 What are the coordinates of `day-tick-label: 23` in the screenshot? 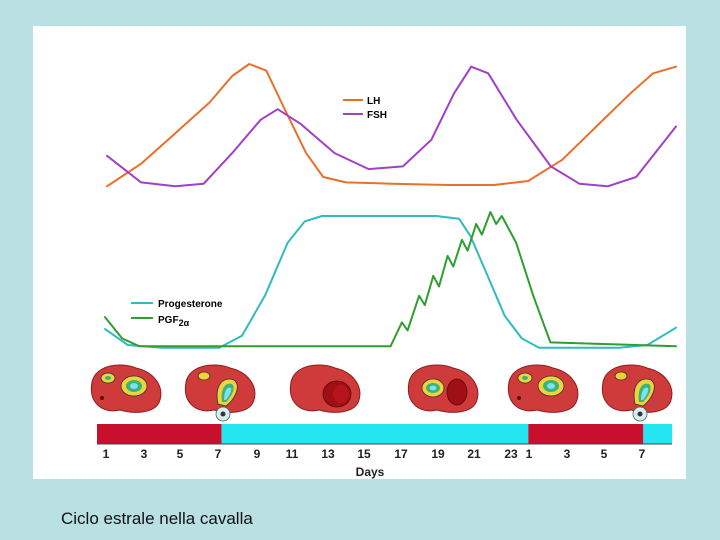 It's located at (511, 454).